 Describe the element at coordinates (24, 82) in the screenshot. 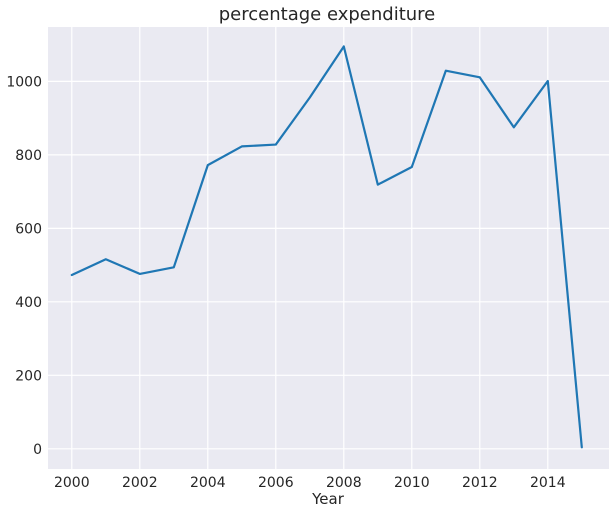

I see `y-tick-label: 1000` at that location.